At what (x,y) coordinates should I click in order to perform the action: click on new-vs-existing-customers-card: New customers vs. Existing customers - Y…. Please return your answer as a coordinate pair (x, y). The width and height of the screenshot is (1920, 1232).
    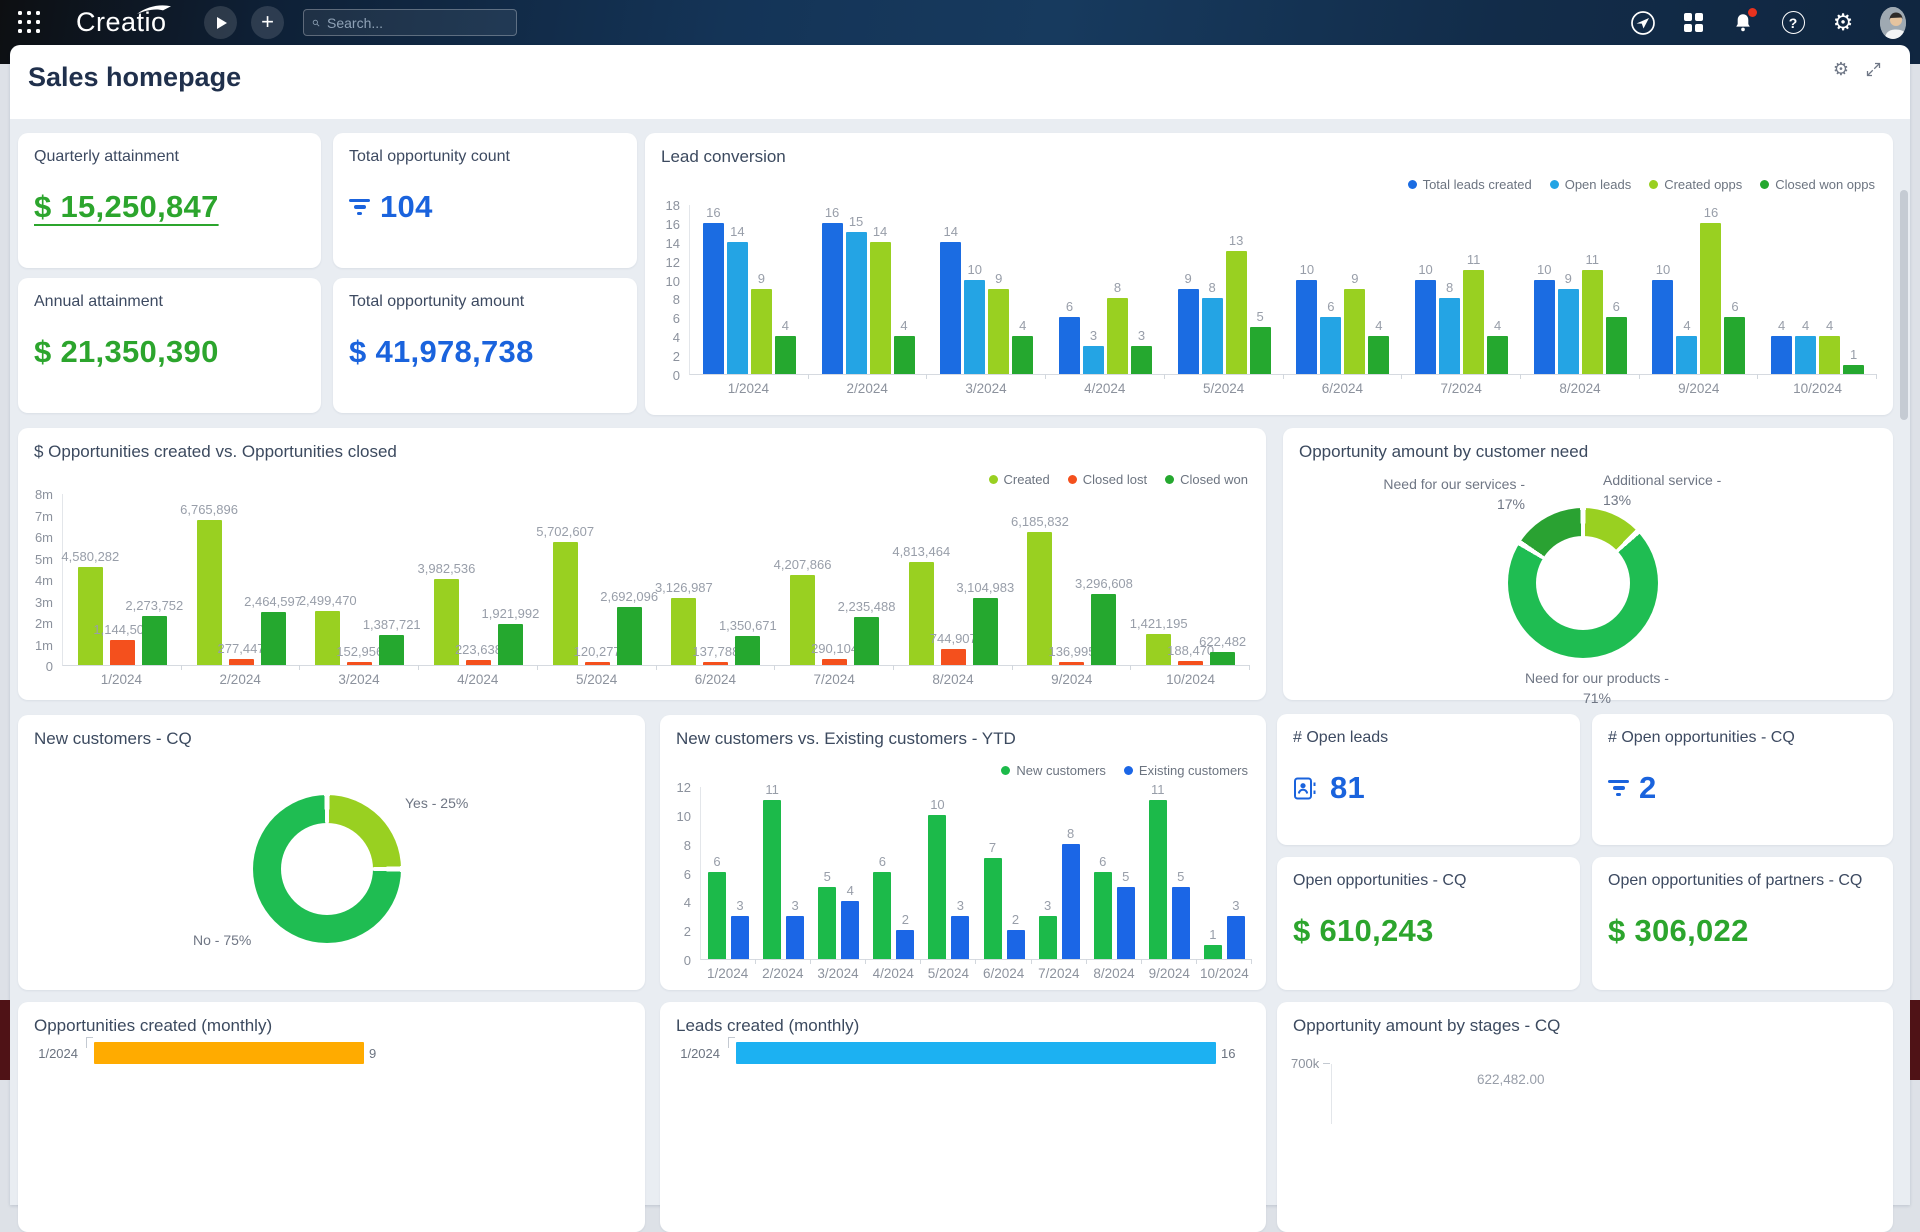
    Looking at the image, I should click on (963, 852).